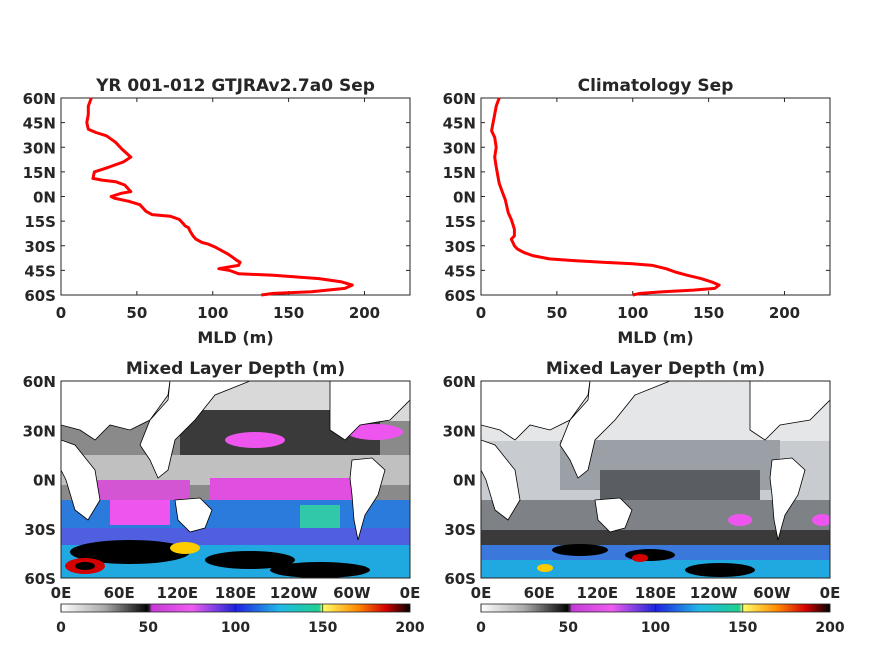  What do you see at coordinates (235, 369) in the screenshot?
I see `panel-3-title: Mixed Layer Depth (m)` at bounding box center [235, 369].